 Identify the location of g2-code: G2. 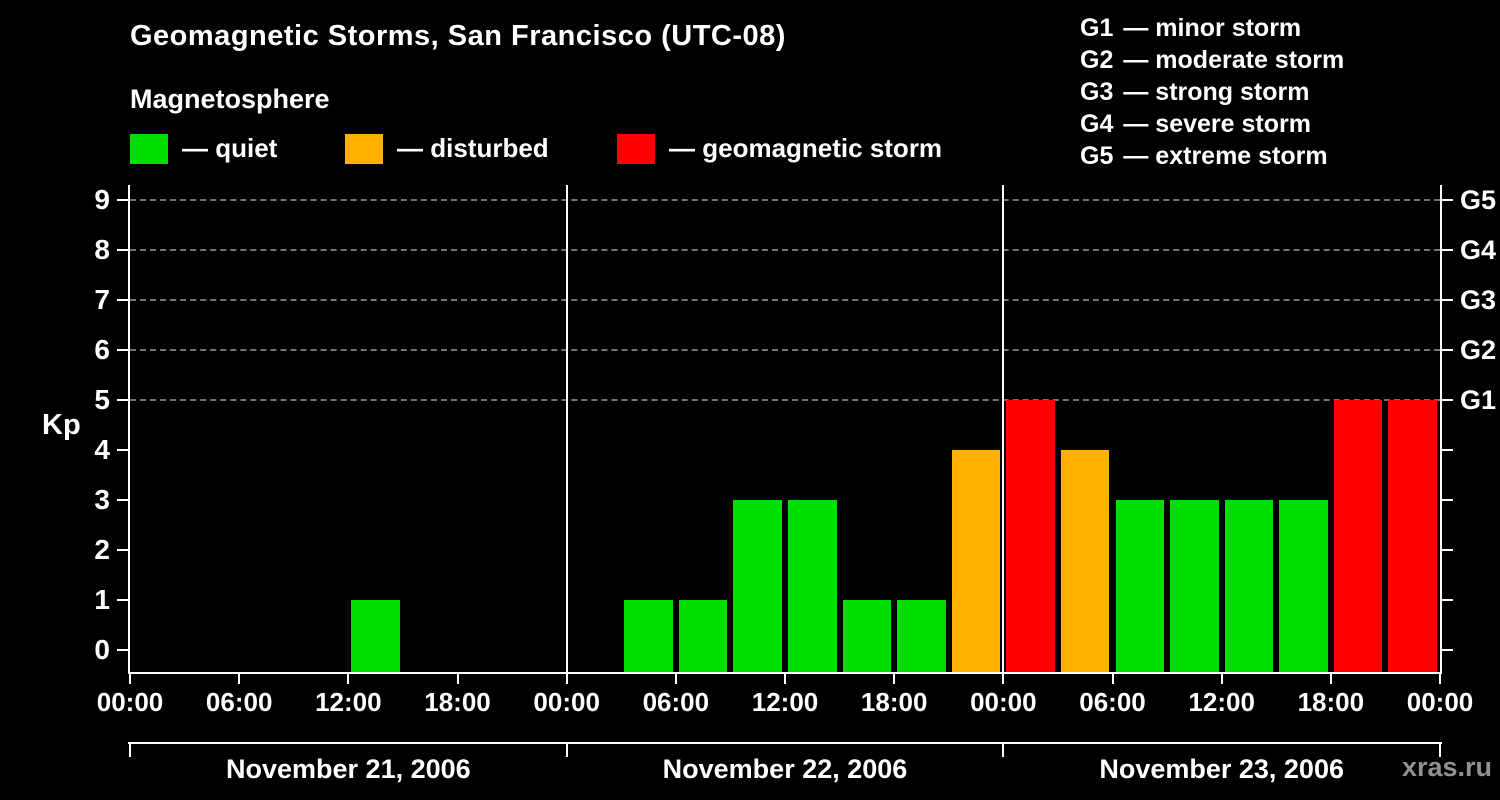
(1097, 60).